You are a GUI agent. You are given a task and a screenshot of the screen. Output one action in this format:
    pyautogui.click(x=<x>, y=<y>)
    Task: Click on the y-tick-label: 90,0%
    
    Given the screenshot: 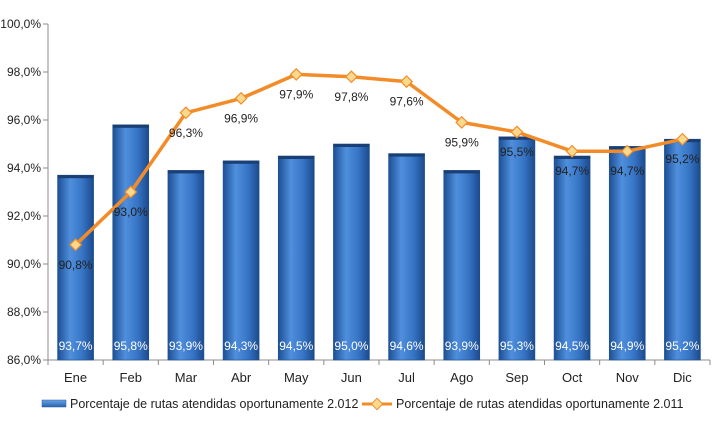 What is the action you would take?
    pyautogui.click(x=24, y=264)
    